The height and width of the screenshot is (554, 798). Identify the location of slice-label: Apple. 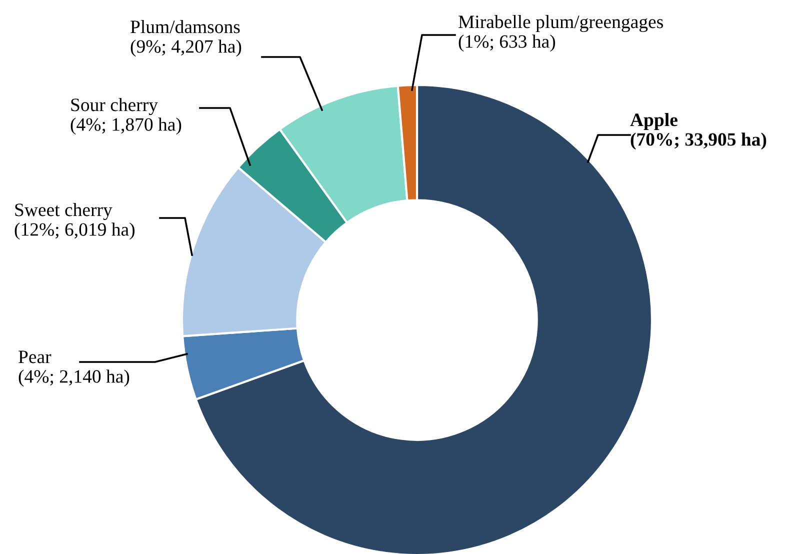
(654, 121).